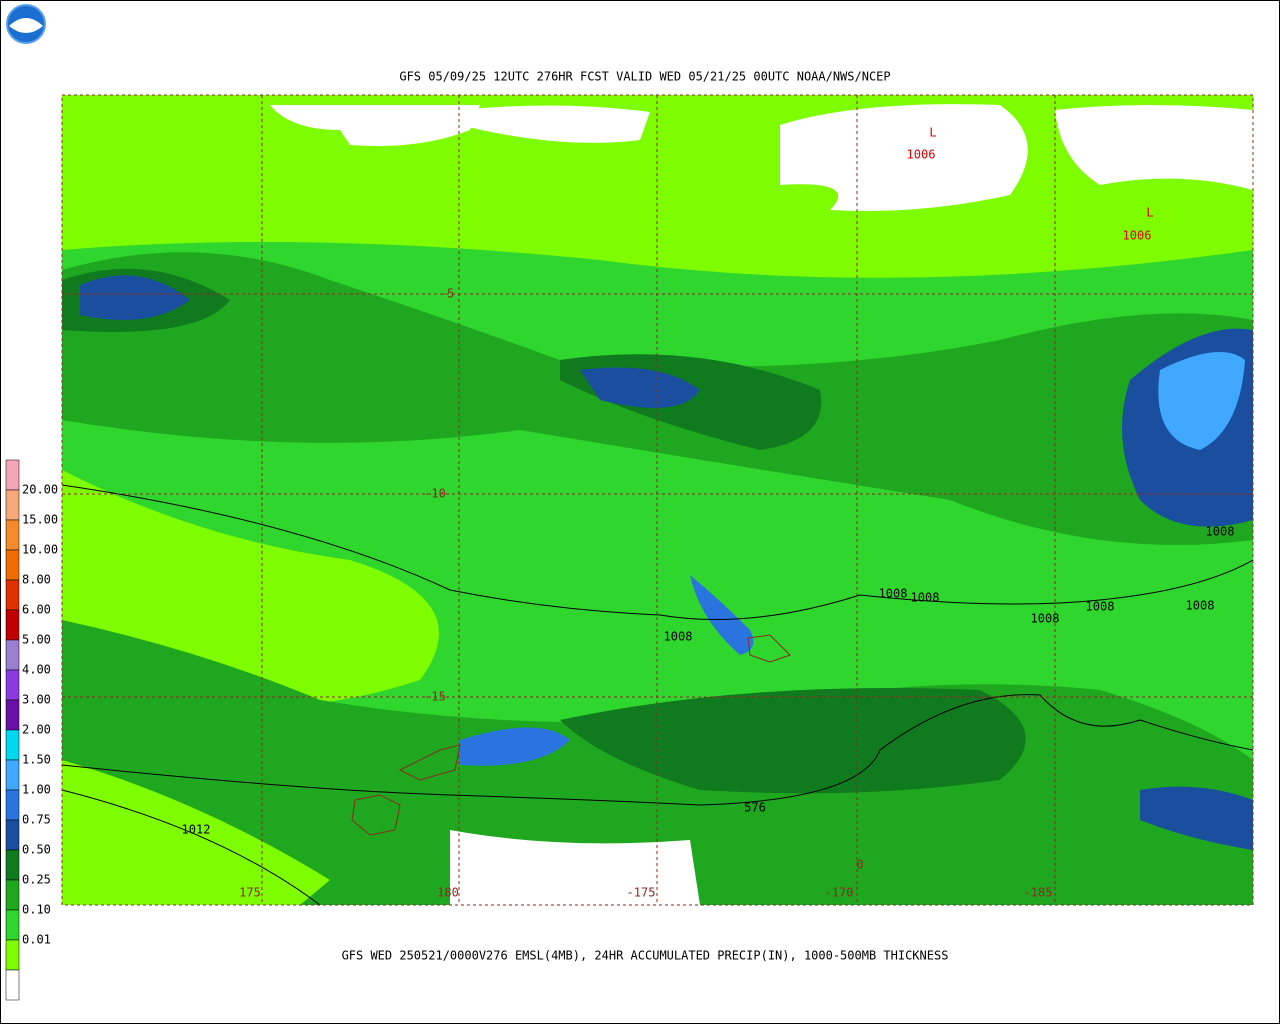 This screenshot has width=1280, height=1028. What do you see at coordinates (36, 640) in the screenshot?
I see `legend-label: 5.00` at bounding box center [36, 640].